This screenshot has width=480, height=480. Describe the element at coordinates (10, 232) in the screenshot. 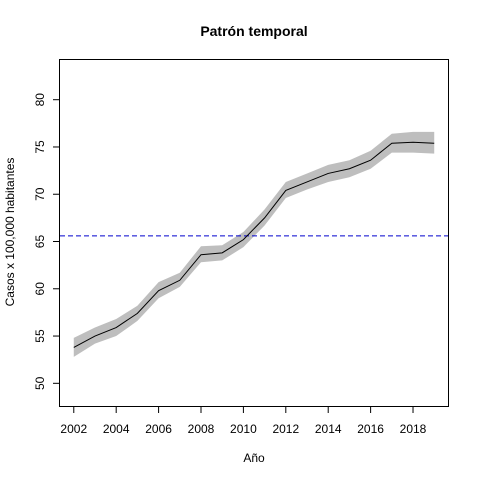

I see `y-axis-label: Casos x 100,000 habitantes` at that location.